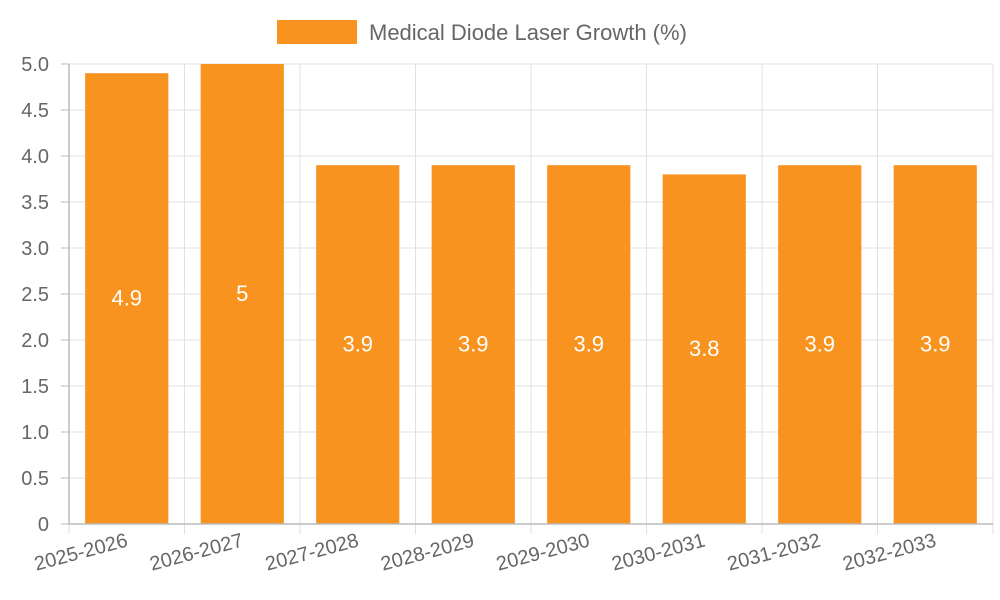  What do you see at coordinates (528, 32) in the screenshot?
I see `legend-label: Medical Diode Laser Growth (%)` at bounding box center [528, 32].